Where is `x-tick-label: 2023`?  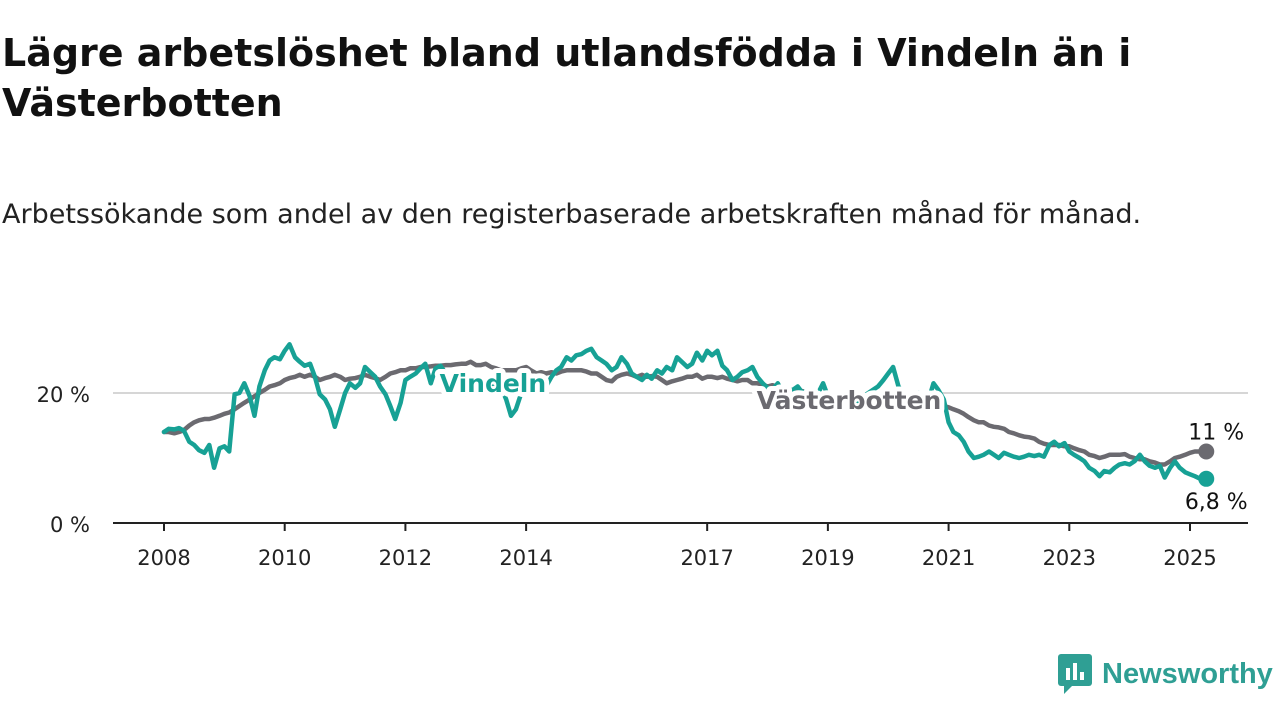 x-tick-label: 2023 is located at coordinates (1069, 558).